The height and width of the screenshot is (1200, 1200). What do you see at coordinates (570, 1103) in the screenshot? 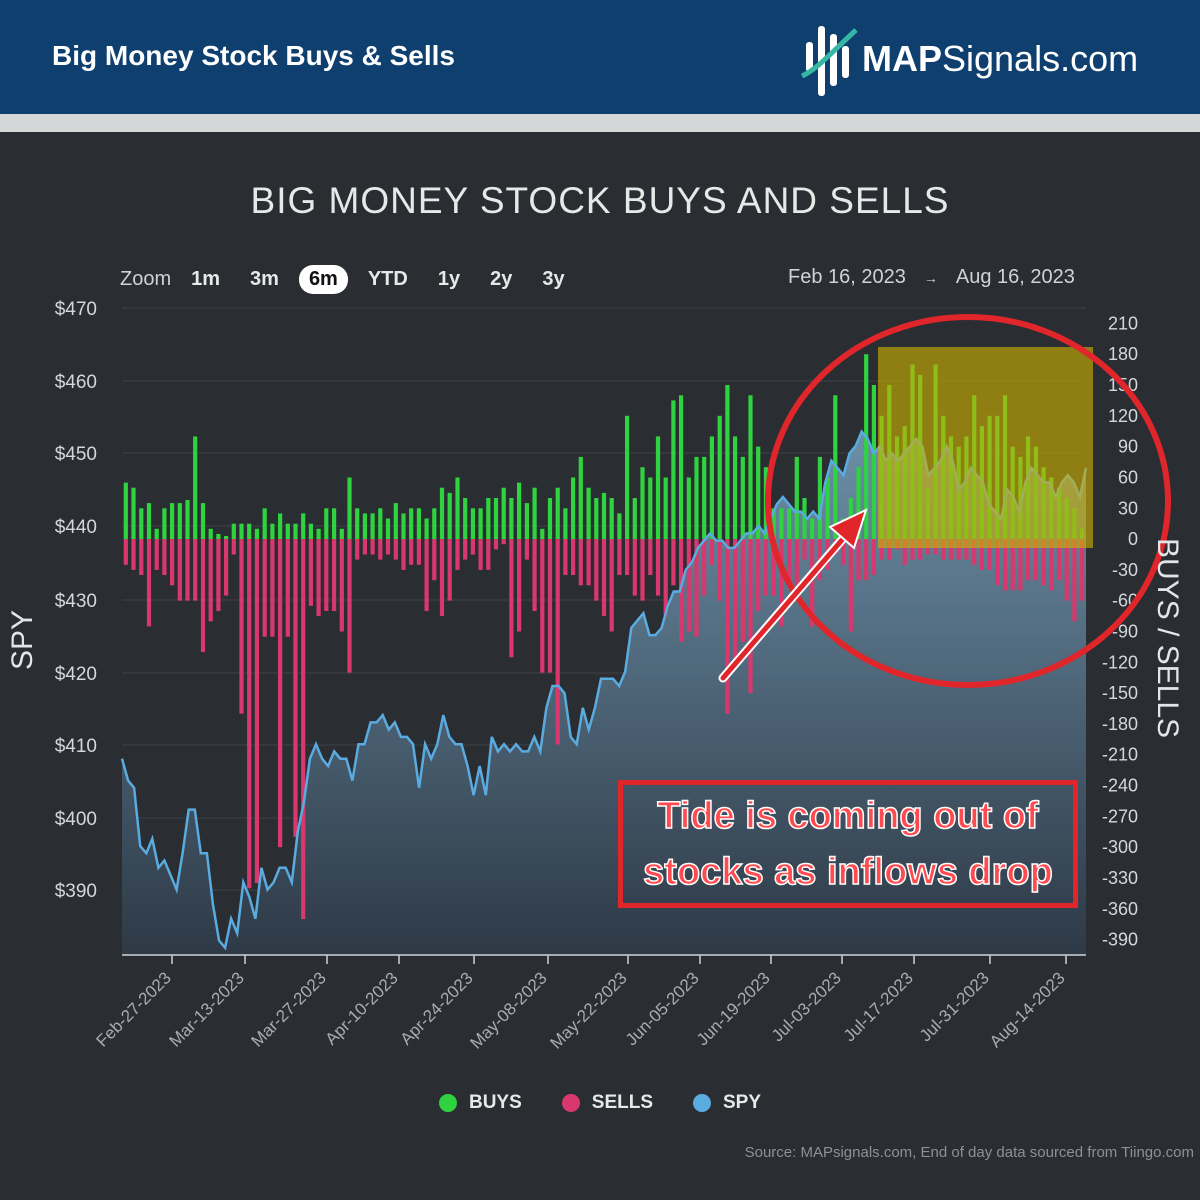
I see `legend-dot-sells` at bounding box center [570, 1103].